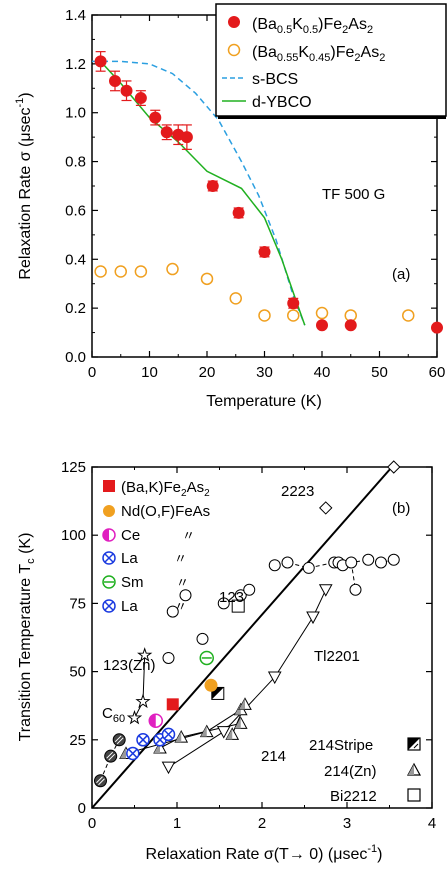 Image resolution: width=448 pixels, height=881 pixels. I want to click on legend-label-dybco: d-YBCO, so click(282, 102).